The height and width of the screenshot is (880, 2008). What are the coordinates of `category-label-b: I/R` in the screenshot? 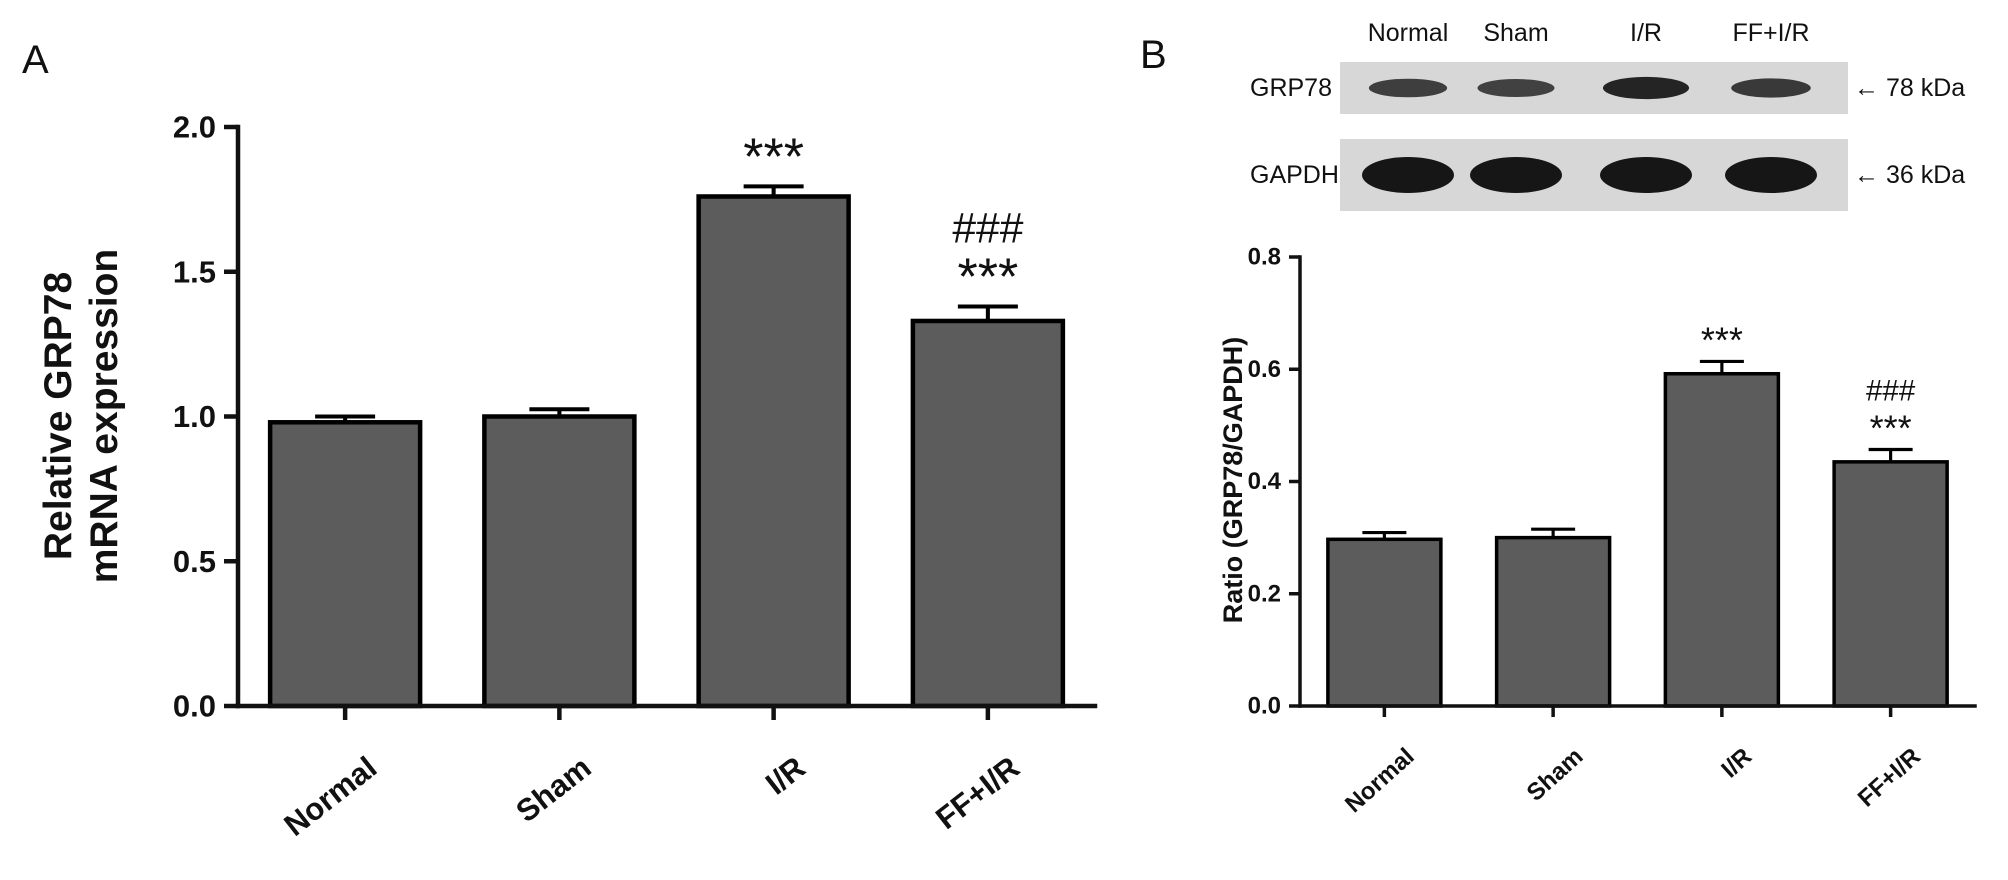 It's located at (1736, 763).